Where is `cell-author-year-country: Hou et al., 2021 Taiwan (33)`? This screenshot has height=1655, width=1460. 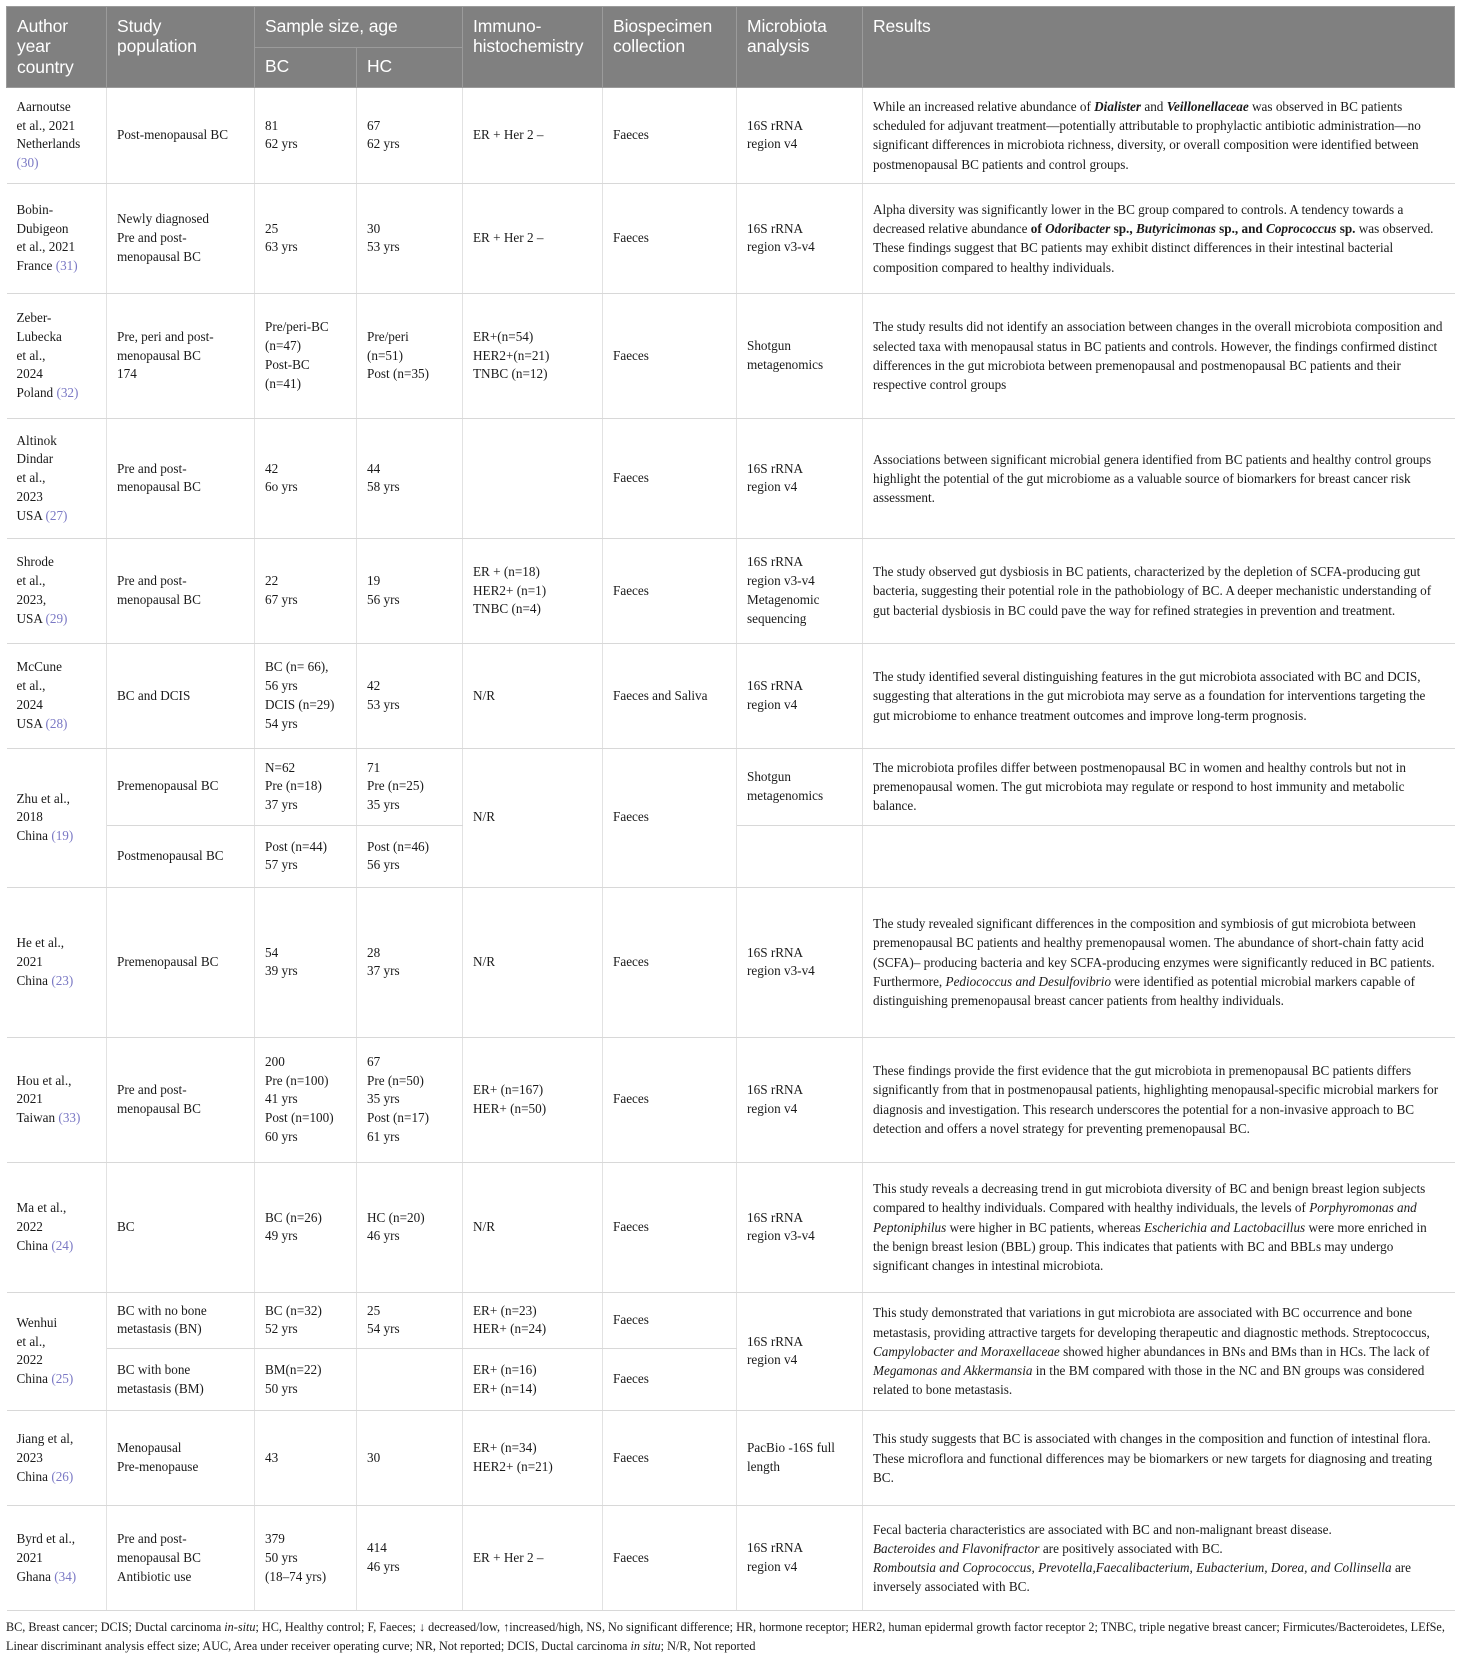
cell-author-year-country: Hou et al., 2021 Taiwan (33) is located at coordinates (56, 1099).